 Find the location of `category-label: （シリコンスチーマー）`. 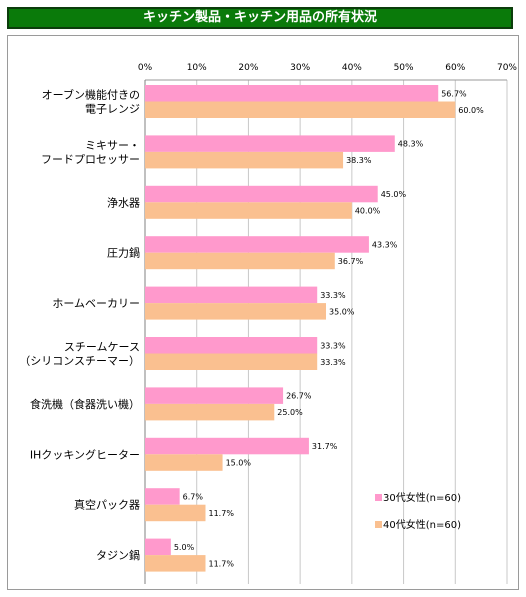

category-label: （シリコンスチーマー） is located at coordinates (79, 361).